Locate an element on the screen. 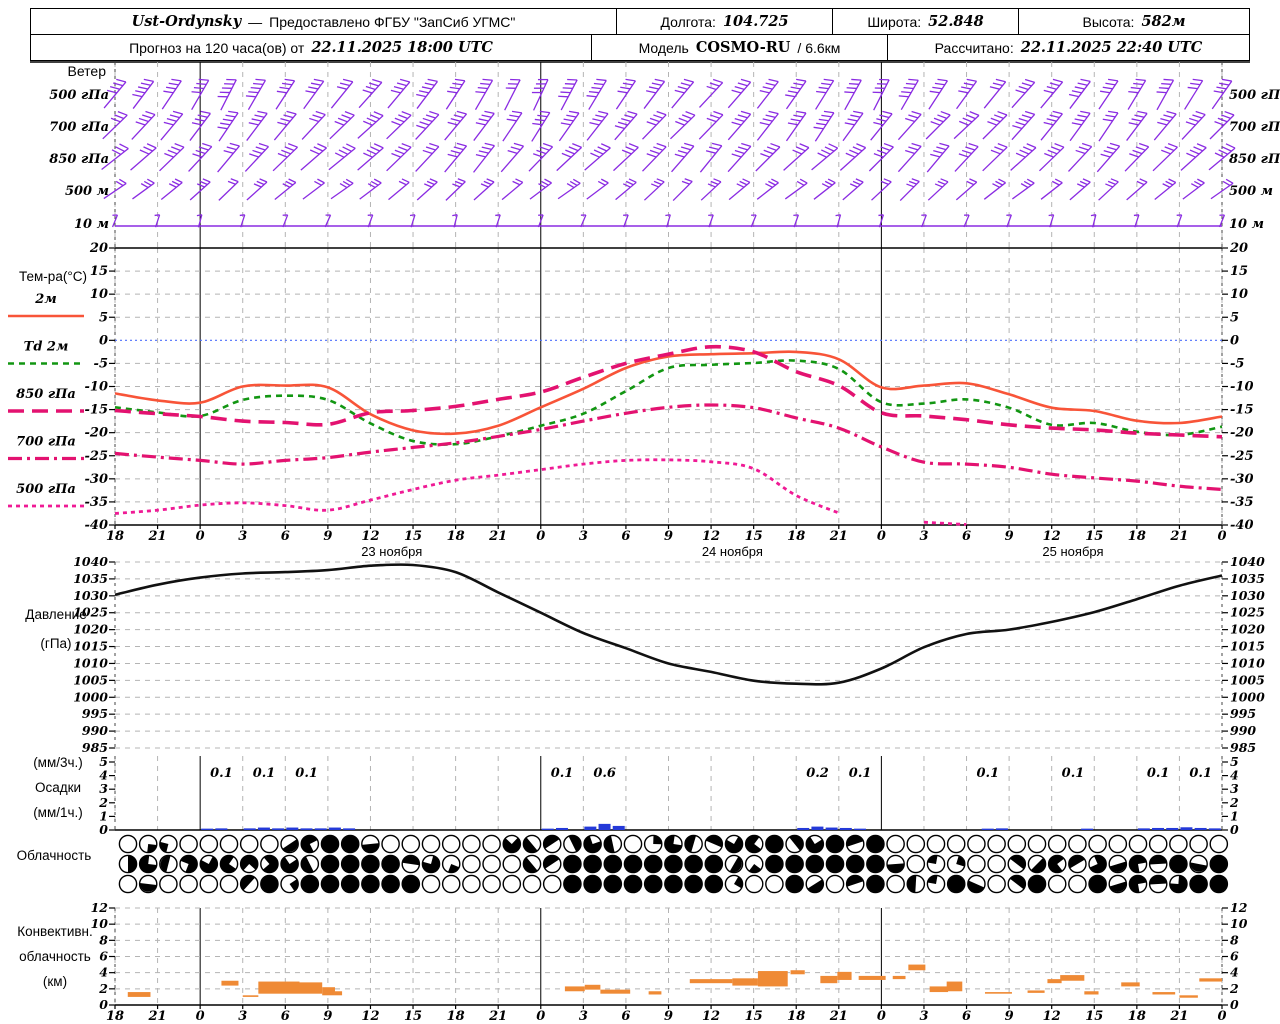 The height and width of the screenshot is (1024, 1280). pressure-units-label: (гПа) is located at coordinates (56, 643).